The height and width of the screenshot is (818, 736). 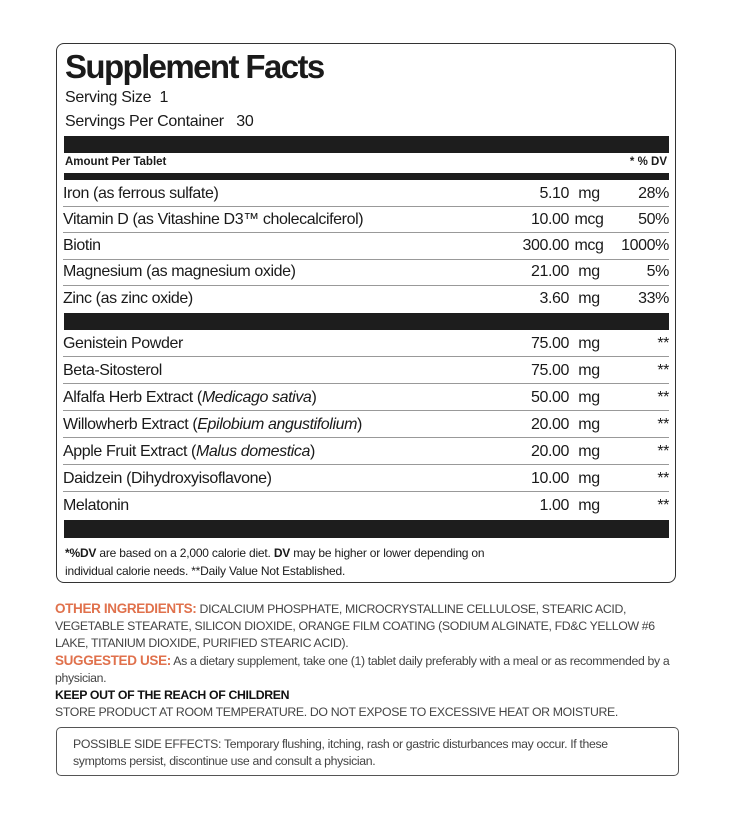 What do you see at coordinates (645, 246) in the screenshot?
I see `daily-value: 1000%` at bounding box center [645, 246].